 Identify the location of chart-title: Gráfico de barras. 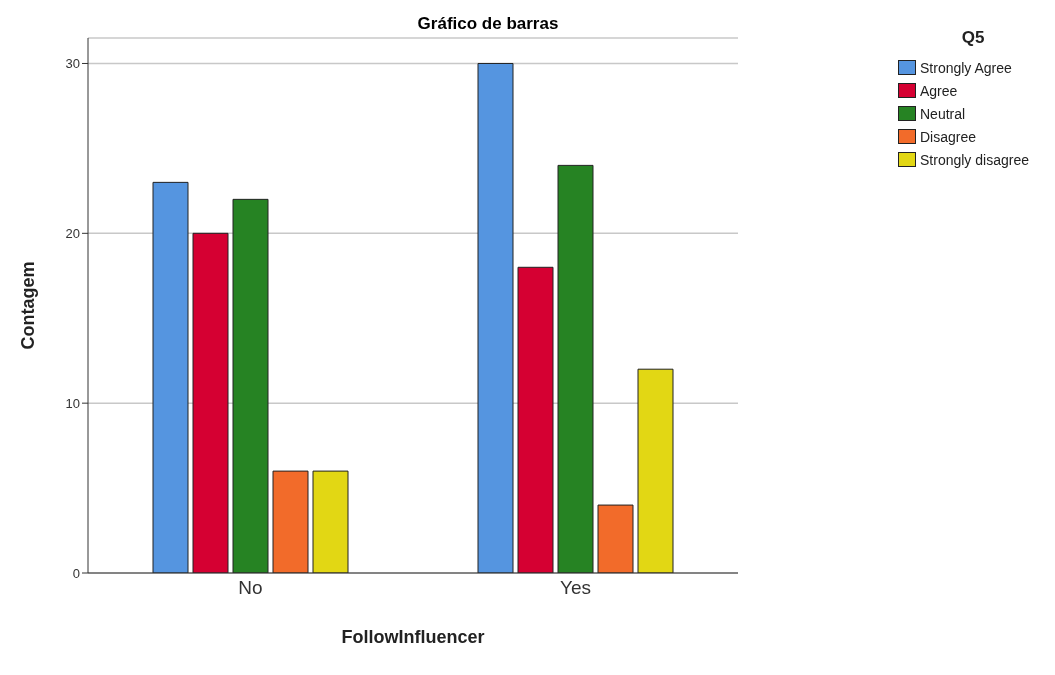
(488, 24).